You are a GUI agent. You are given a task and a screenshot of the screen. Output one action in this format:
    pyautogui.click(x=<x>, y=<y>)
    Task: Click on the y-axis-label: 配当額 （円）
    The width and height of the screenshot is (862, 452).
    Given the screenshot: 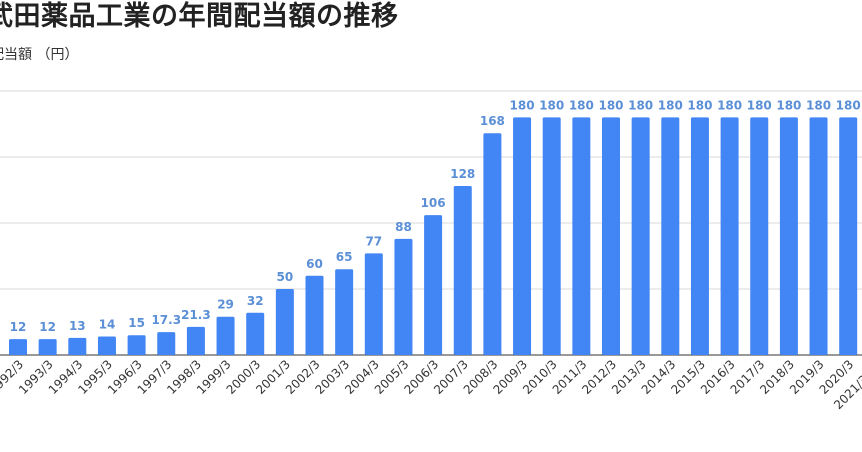 What is the action you would take?
    pyautogui.click(x=39, y=55)
    